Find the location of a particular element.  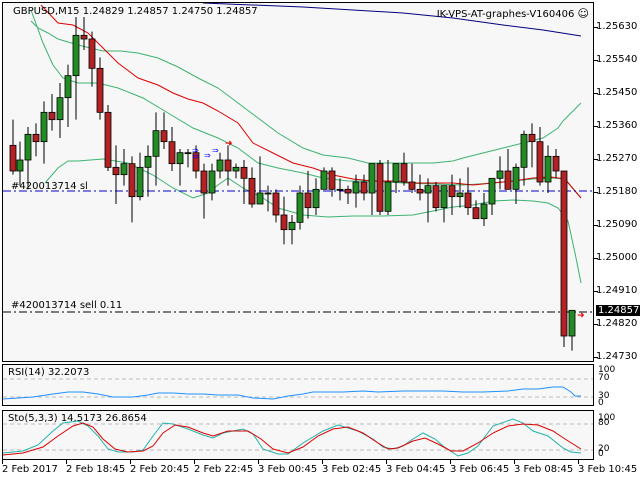

price-tick: 1.25000 is located at coordinates (615, 257).